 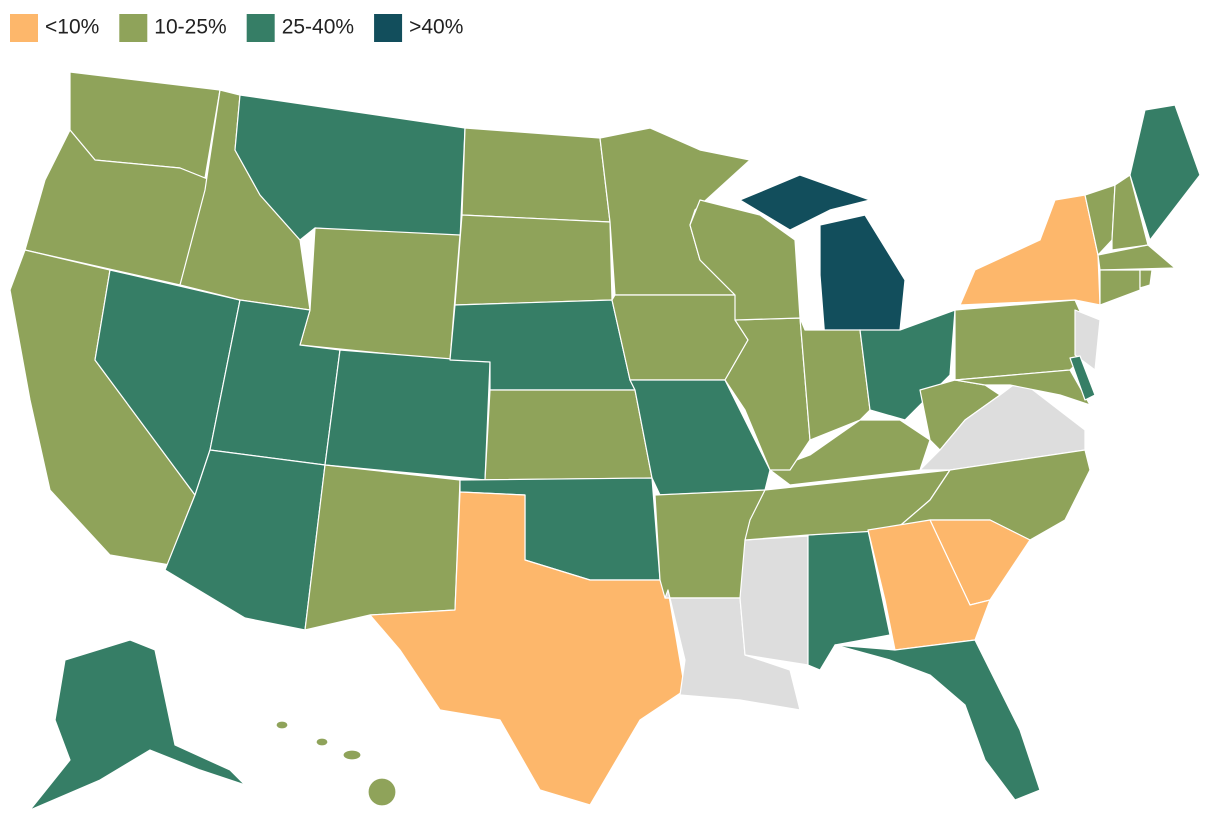 What do you see at coordinates (72, 27) in the screenshot?
I see `legend-label: <10%` at bounding box center [72, 27].